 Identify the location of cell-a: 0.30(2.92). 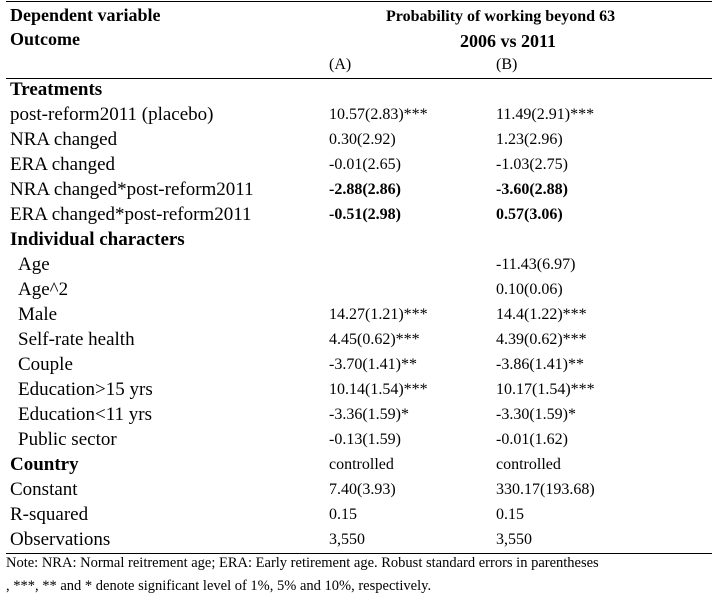
(362, 139).